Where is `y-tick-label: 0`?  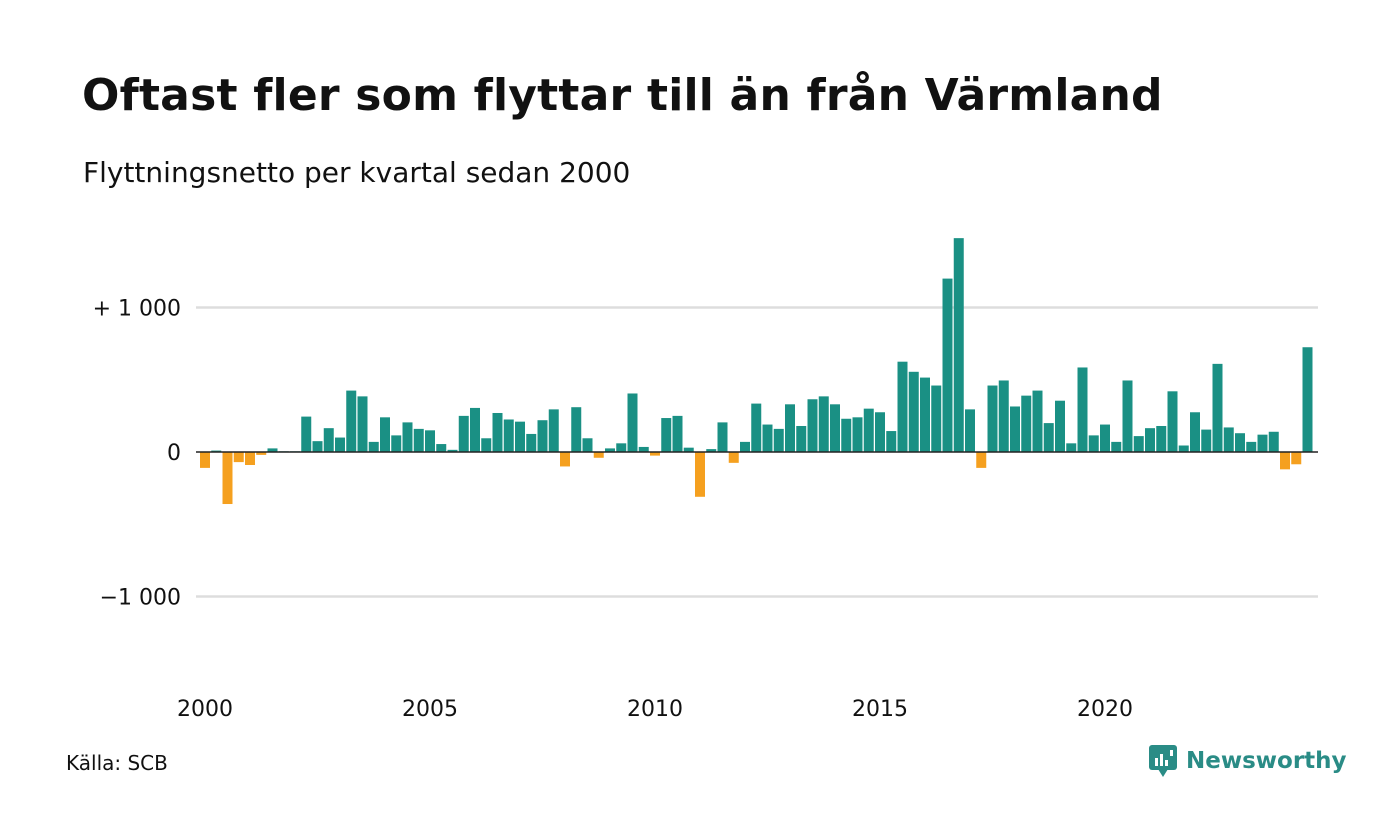
y-tick-label: 0 is located at coordinates (174, 453).